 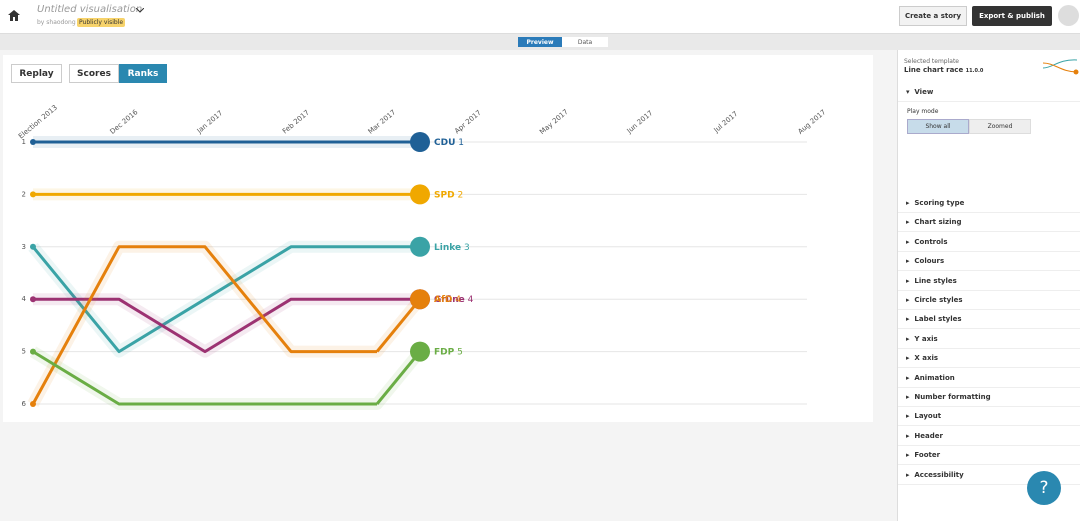 I want to click on x-tick-label: Dec 2016, so click(x=124, y=122).